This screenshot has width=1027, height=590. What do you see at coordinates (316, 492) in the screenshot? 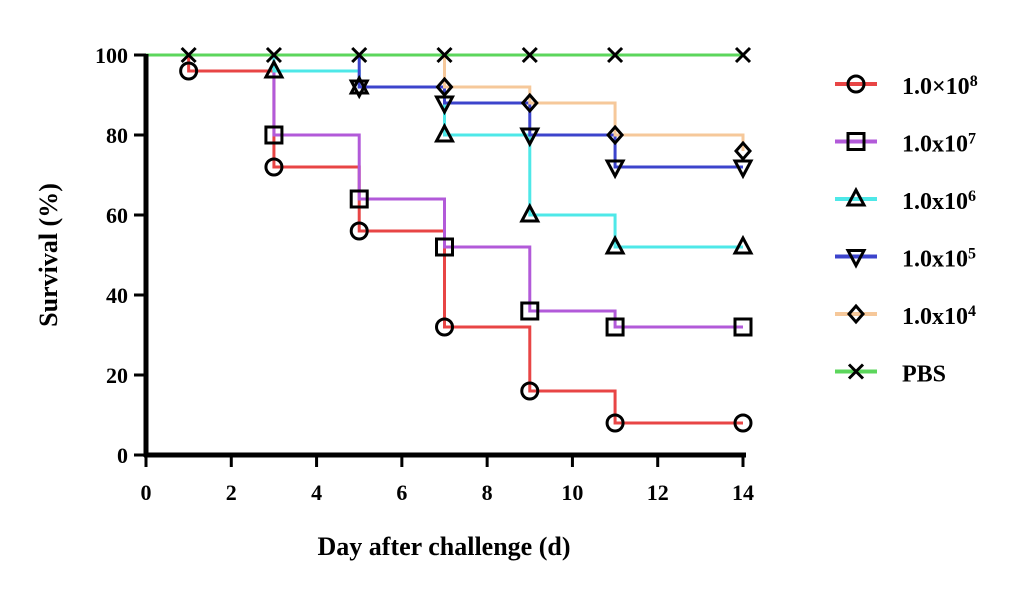
I see `x-tick-label: 4` at bounding box center [316, 492].